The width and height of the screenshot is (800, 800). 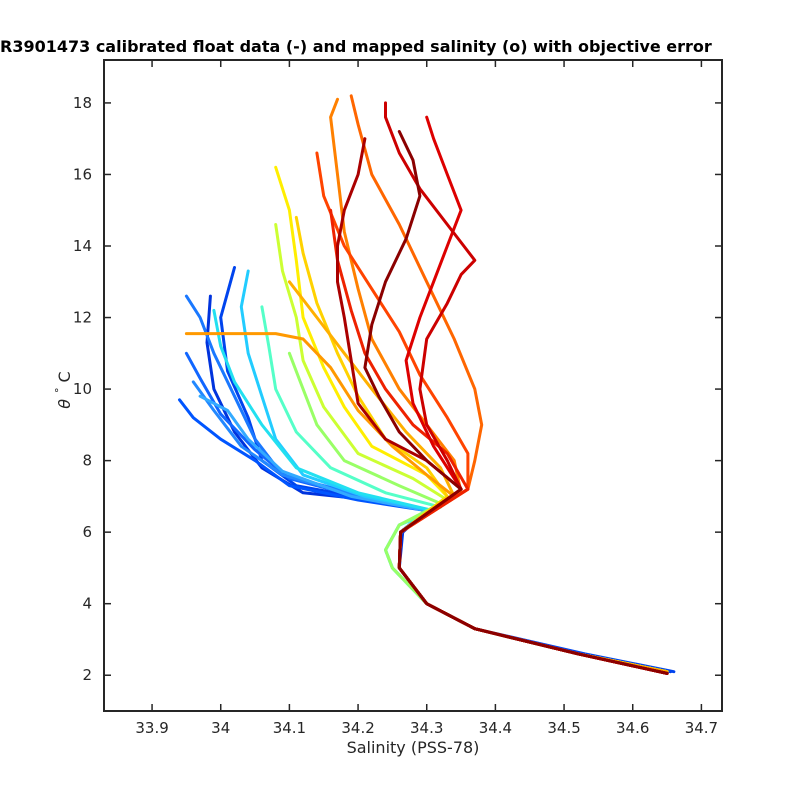 I want to click on x-tick-label-5: 34.3, so click(x=426, y=728).